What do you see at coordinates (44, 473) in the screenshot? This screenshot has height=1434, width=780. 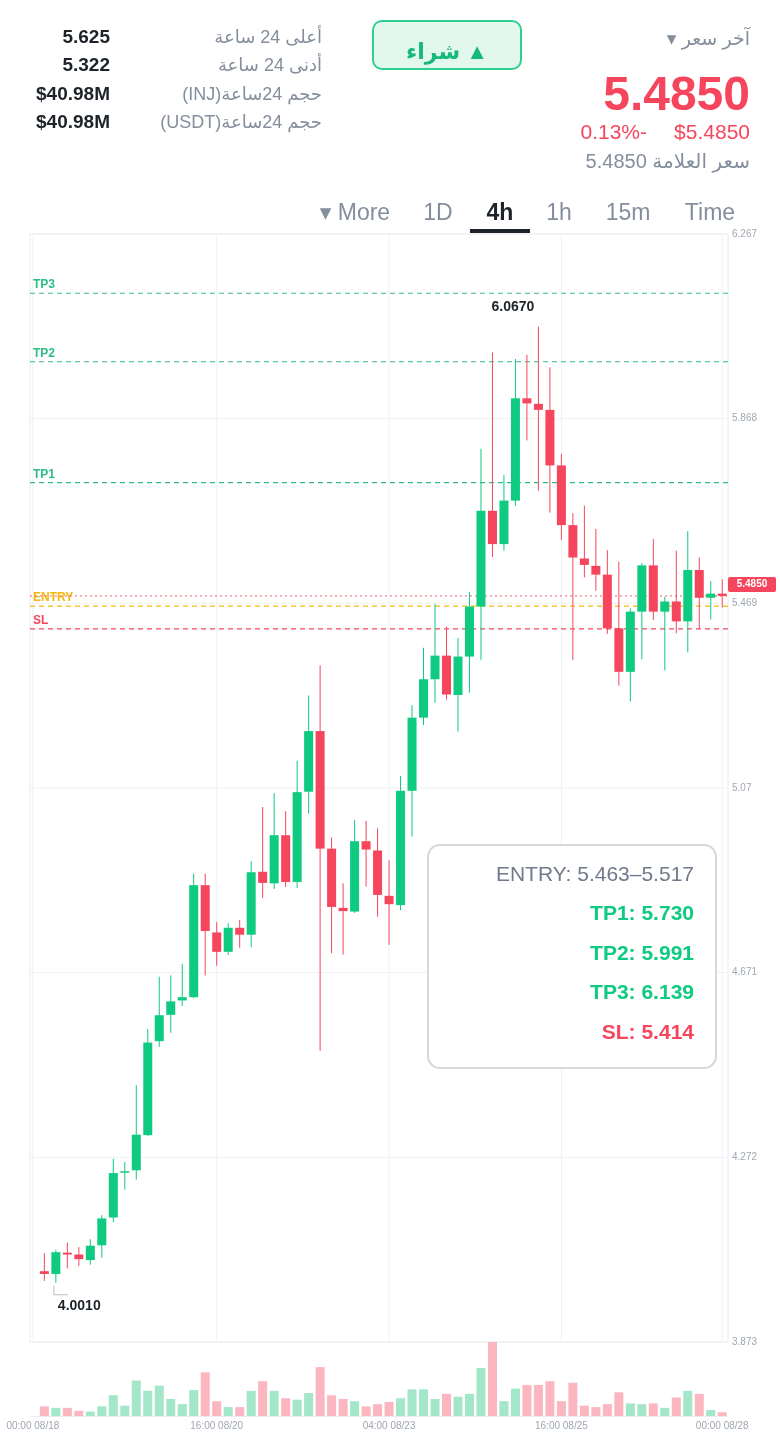 I see `ref-line-label: TP1` at bounding box center [44, 473].